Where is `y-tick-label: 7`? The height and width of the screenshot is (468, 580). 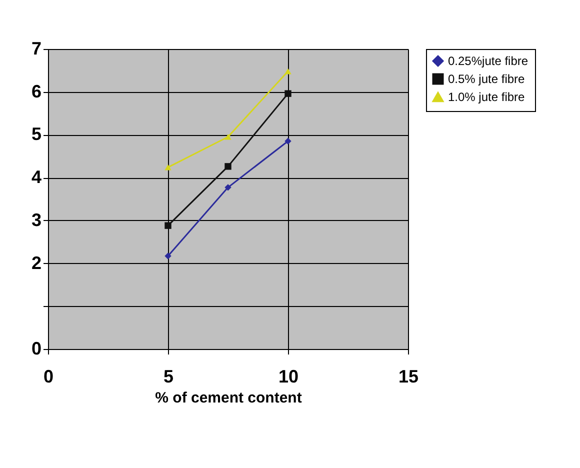 y-tick-label: 7 is located at coordinates (36, 48).